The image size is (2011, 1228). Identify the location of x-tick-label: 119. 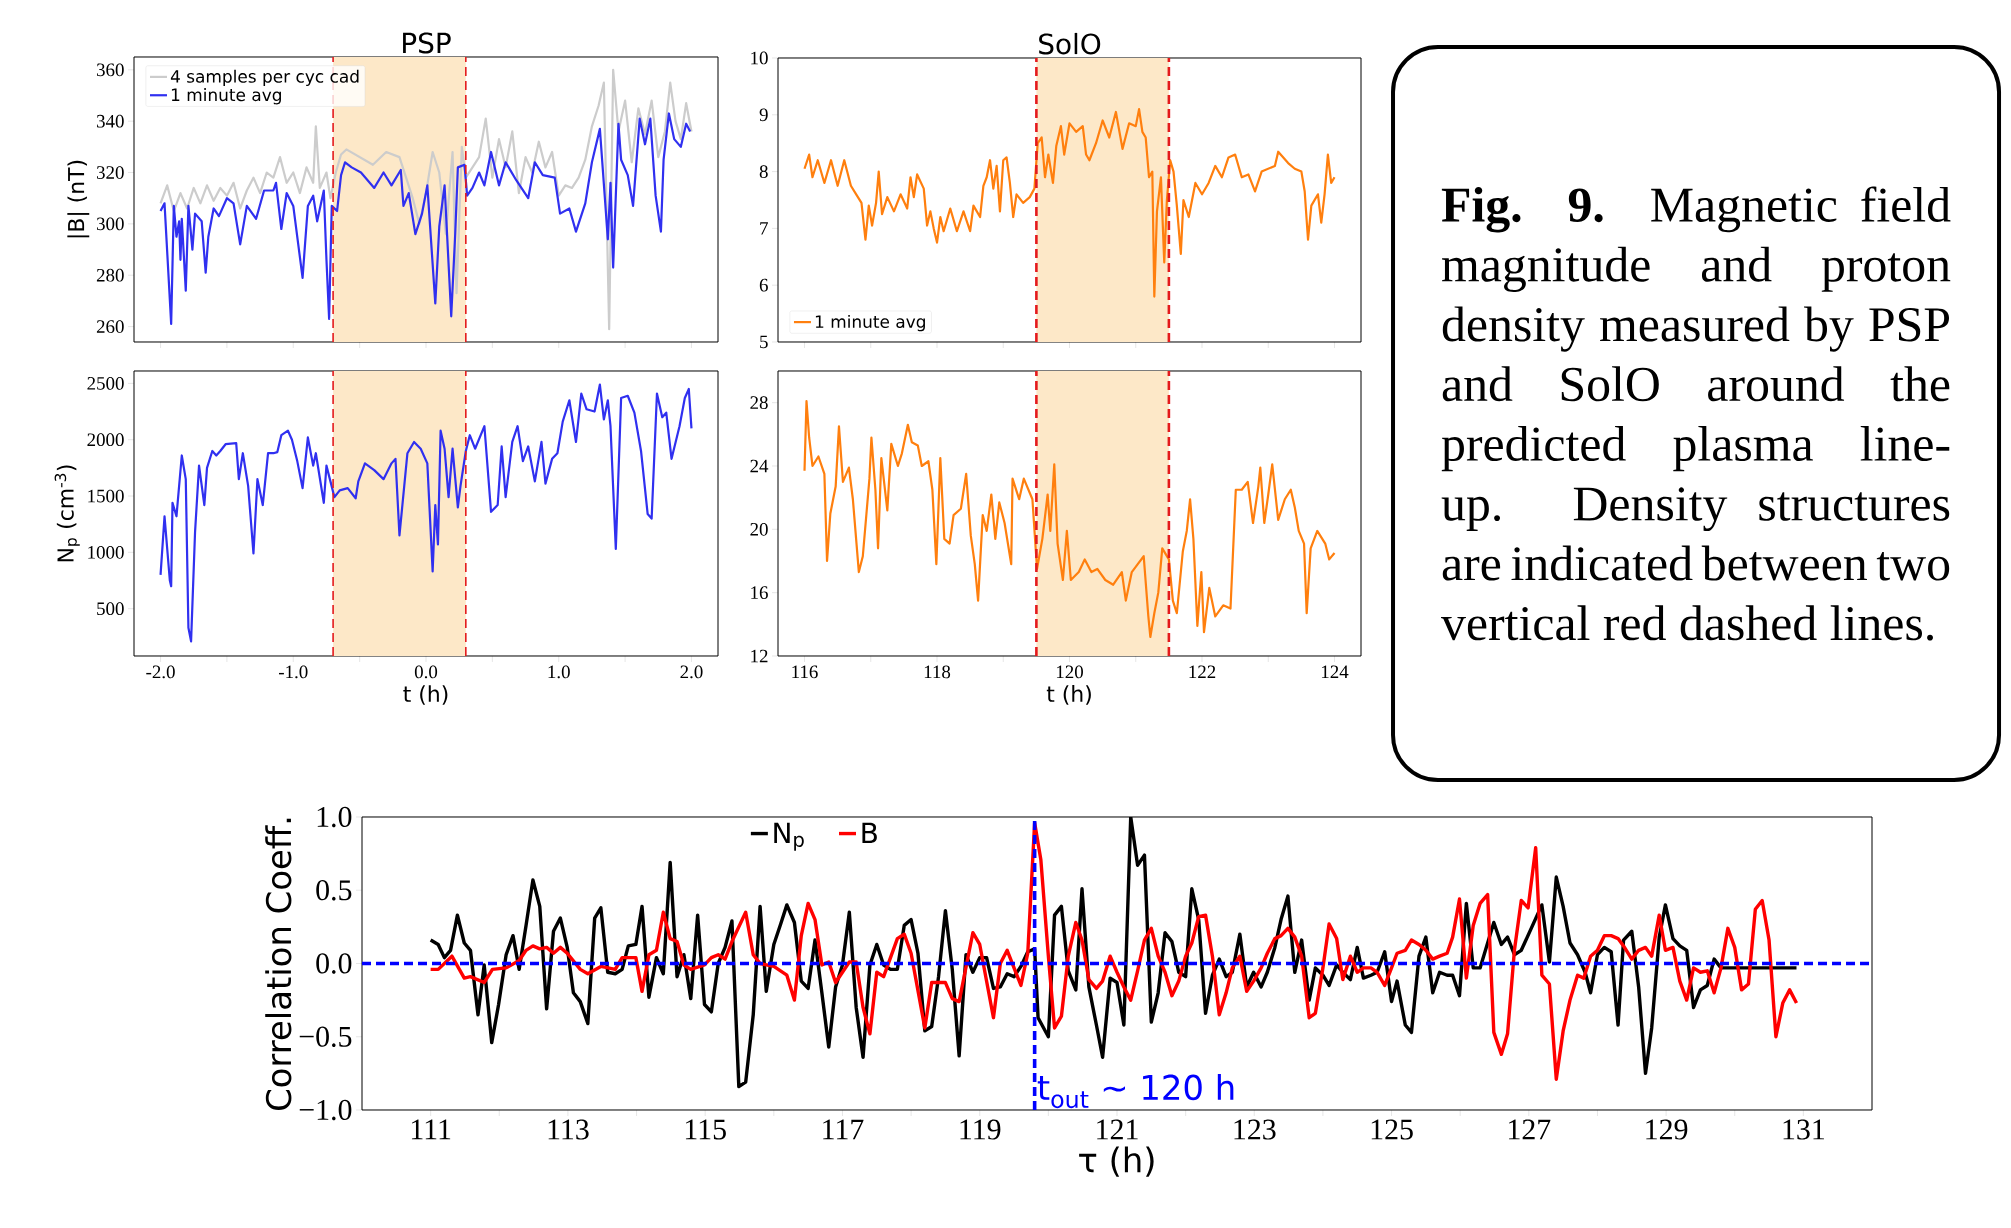
(980, 1129).